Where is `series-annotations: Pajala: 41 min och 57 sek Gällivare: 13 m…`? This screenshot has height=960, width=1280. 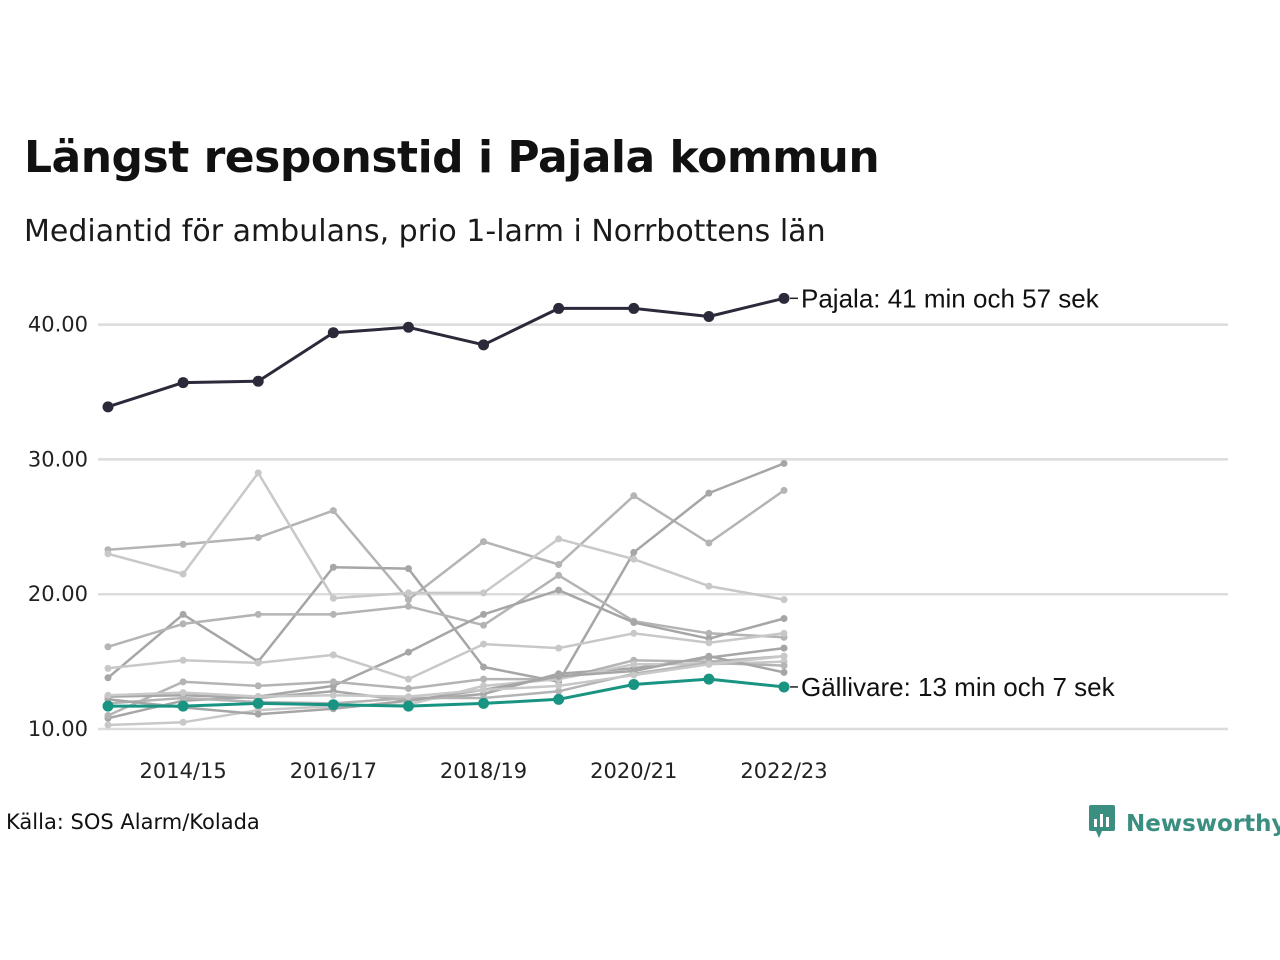
series-annotations: Pajala: 41 min och 57 sek Gällivare: 13 m… is located at coordinates (953, 492).